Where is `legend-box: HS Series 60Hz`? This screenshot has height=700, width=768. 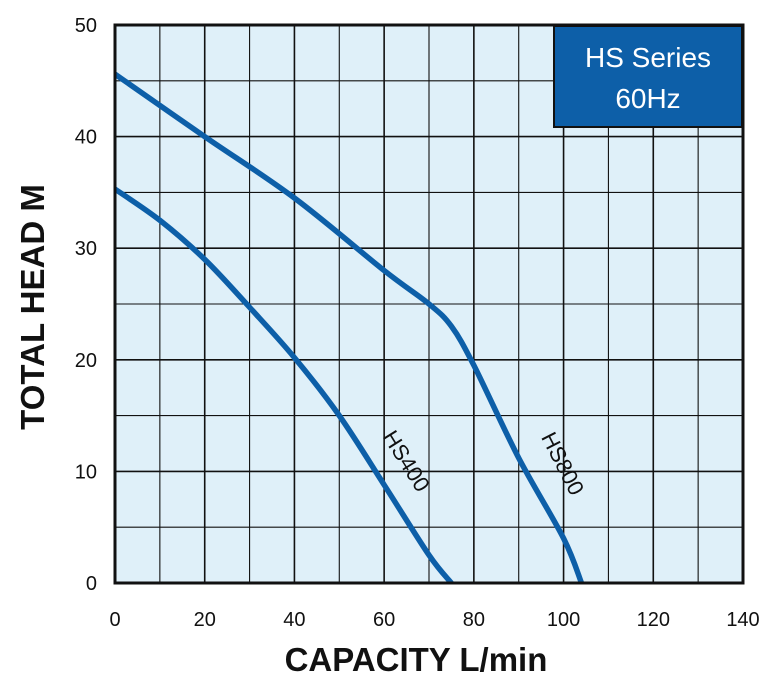 legend-box: HS Series 60Hz is located at coordinates (648, 76).